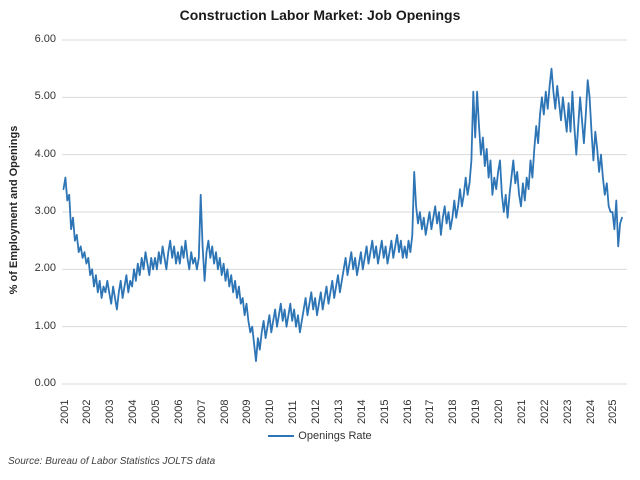 This screenshot has height=480, width=640. I want to click on x-tick-label: 2023, so click(567, 411).